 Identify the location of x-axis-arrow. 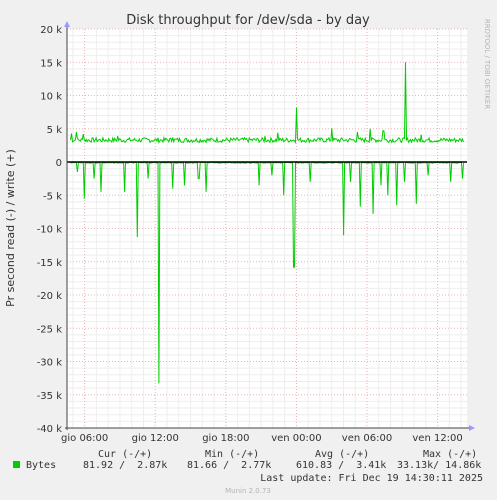
(472, 428).